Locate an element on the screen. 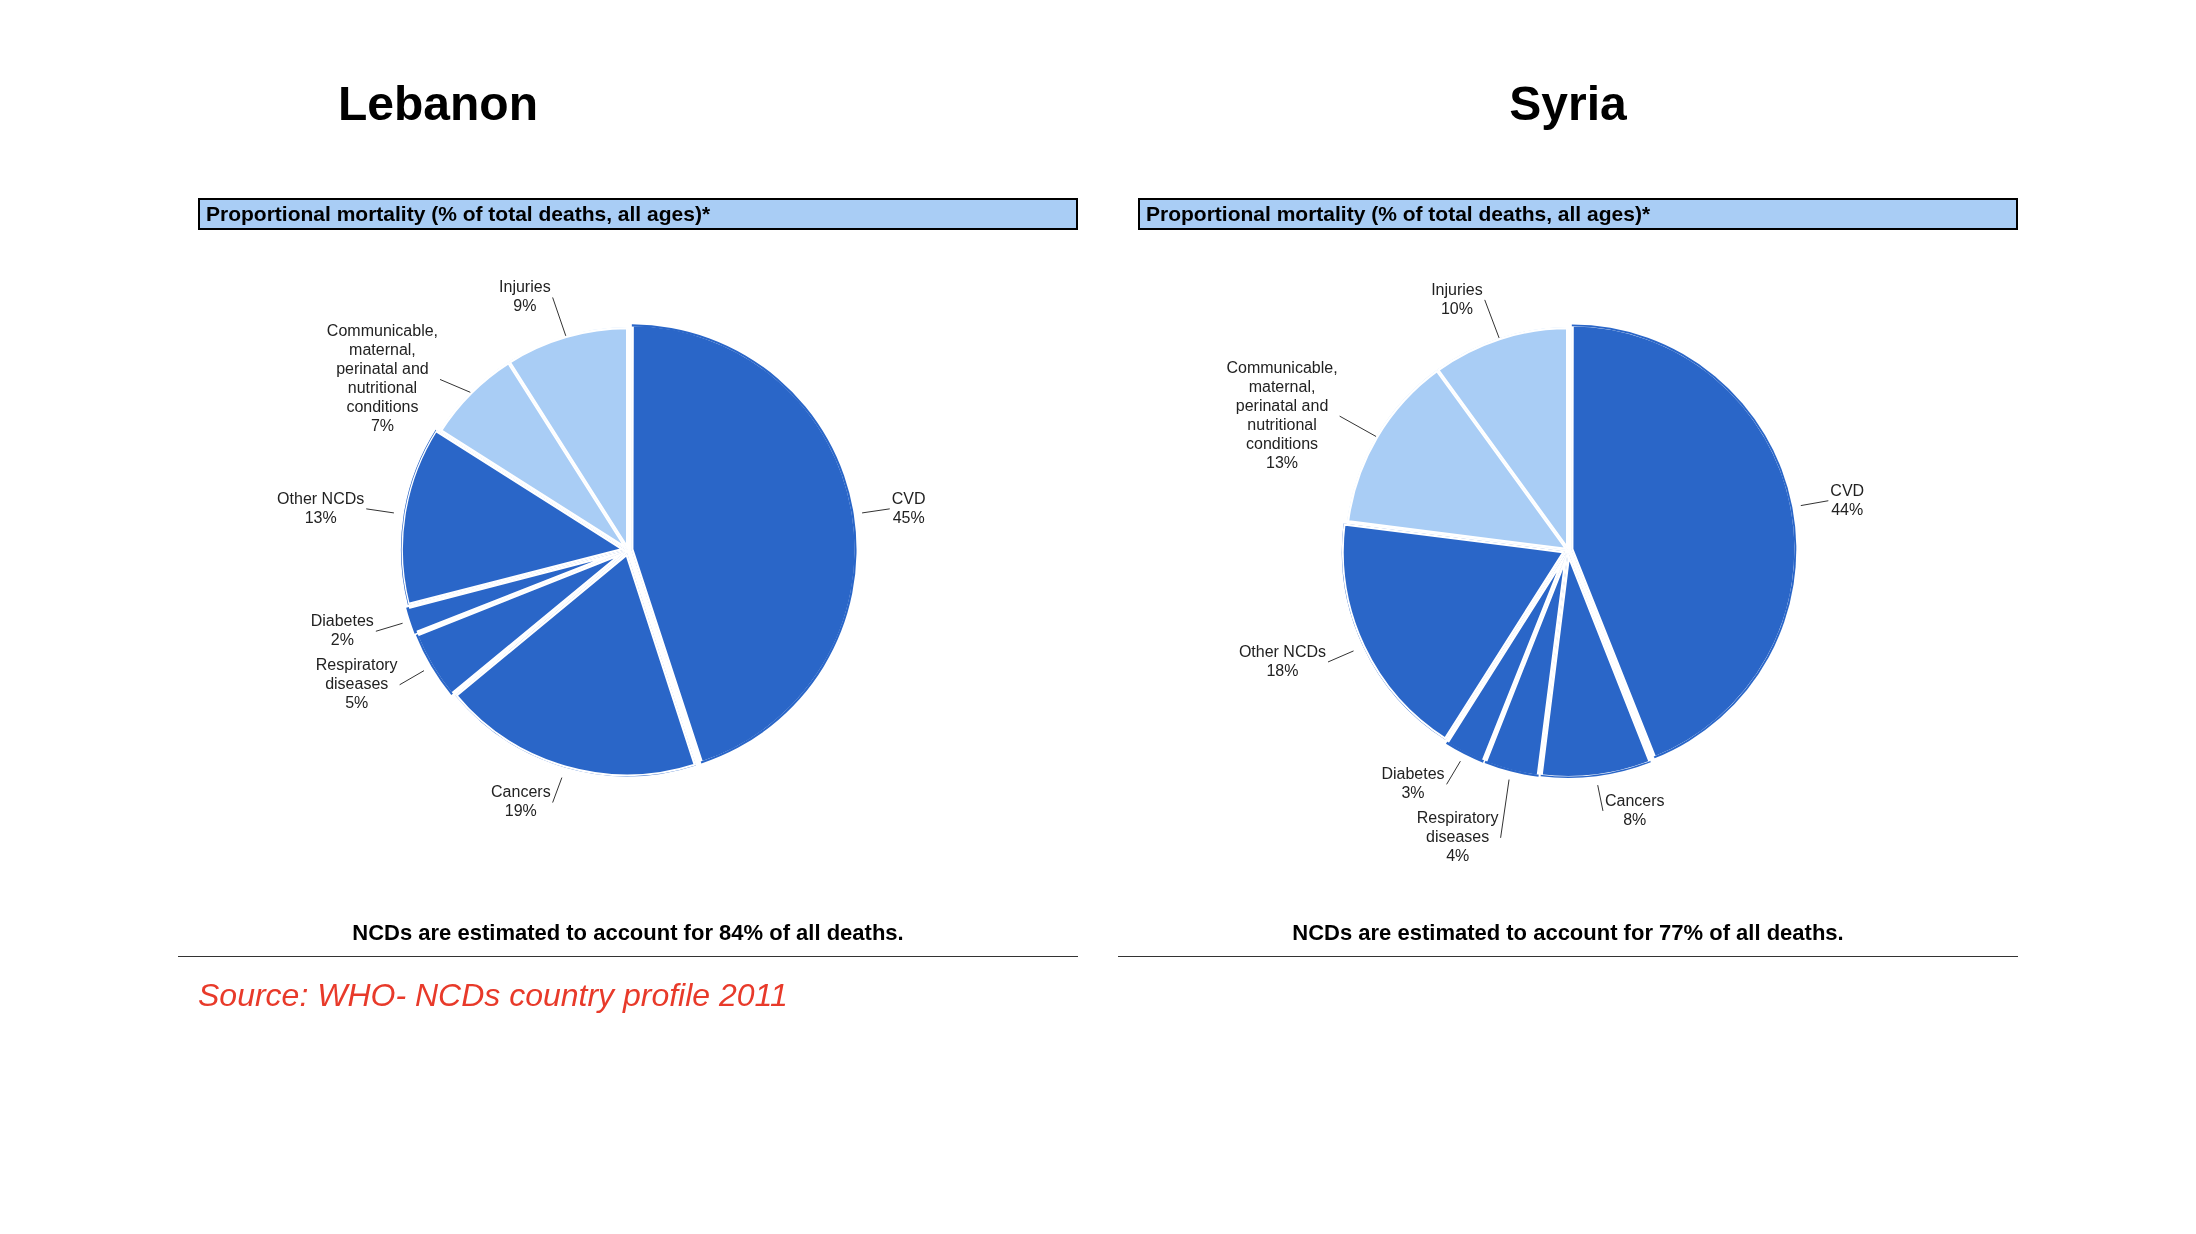 The height and width of the screenshot is (1234, 2196). data-label: 4% is located at coordinates (1458, 856).